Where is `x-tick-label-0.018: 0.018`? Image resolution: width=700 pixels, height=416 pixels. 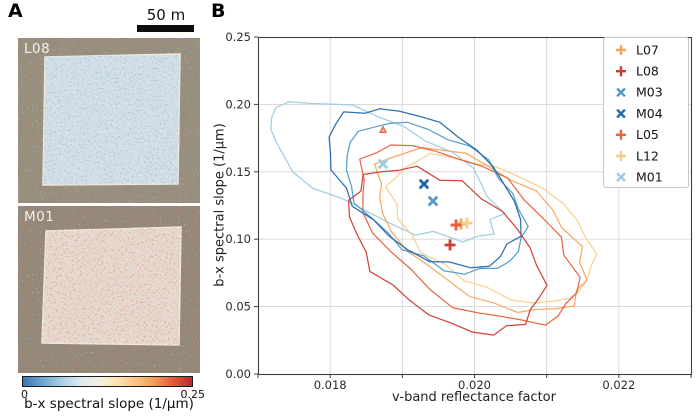
x-tick-label-0.018: 0.018 is located at coordinates (330, 385).